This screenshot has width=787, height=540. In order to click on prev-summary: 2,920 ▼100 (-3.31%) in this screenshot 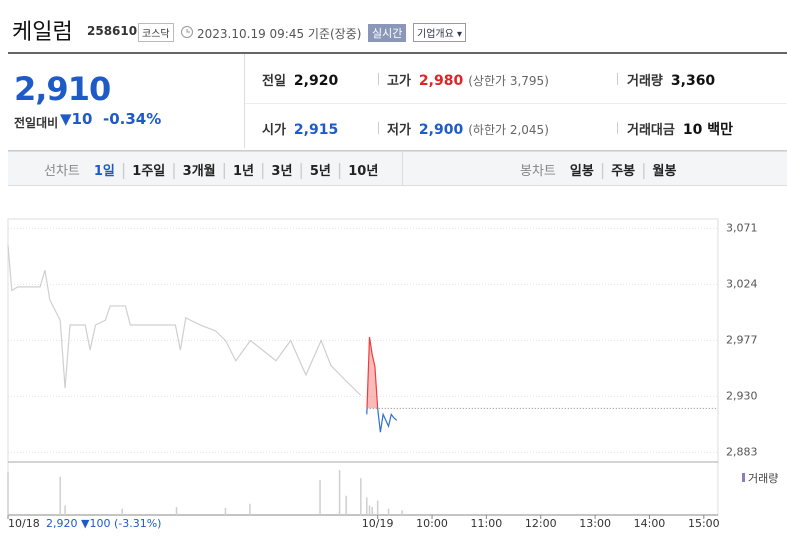, I will do `click(104, 523)`.